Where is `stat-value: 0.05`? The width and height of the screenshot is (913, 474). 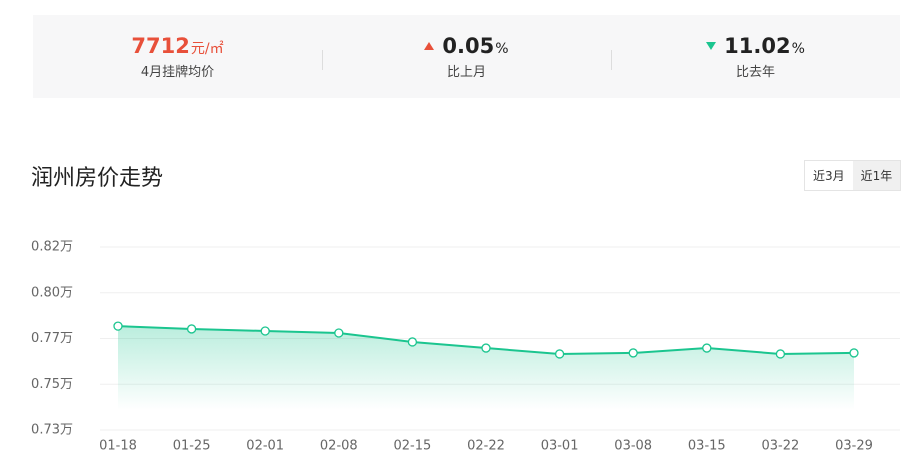
stat-value: 0.05 is located at coordinates (468, 45).